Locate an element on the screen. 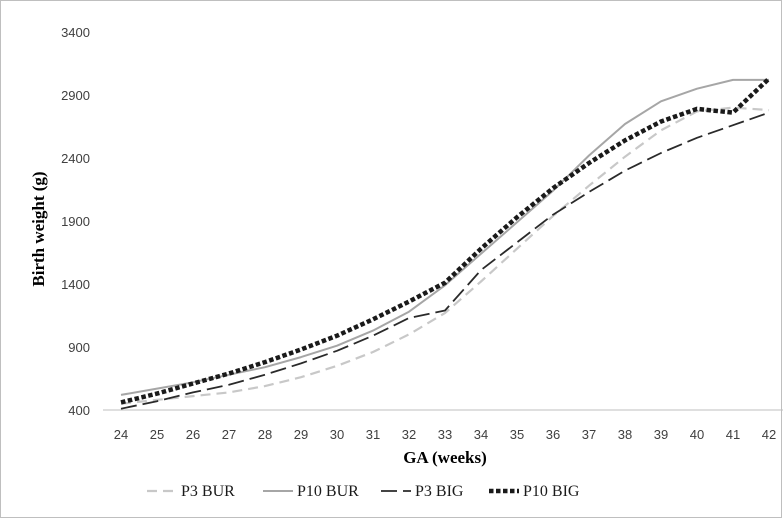 This screenshot has height=520, width=783. x-tick-label: 40 is located at coordinates (697, 434).